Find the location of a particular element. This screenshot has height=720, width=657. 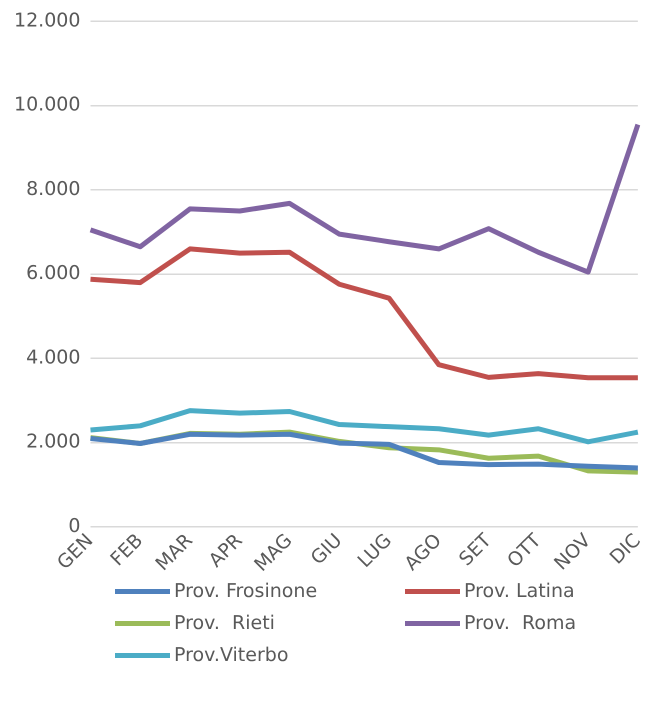

legend-label: Prov. Roma is located at coordinates (520, 623).